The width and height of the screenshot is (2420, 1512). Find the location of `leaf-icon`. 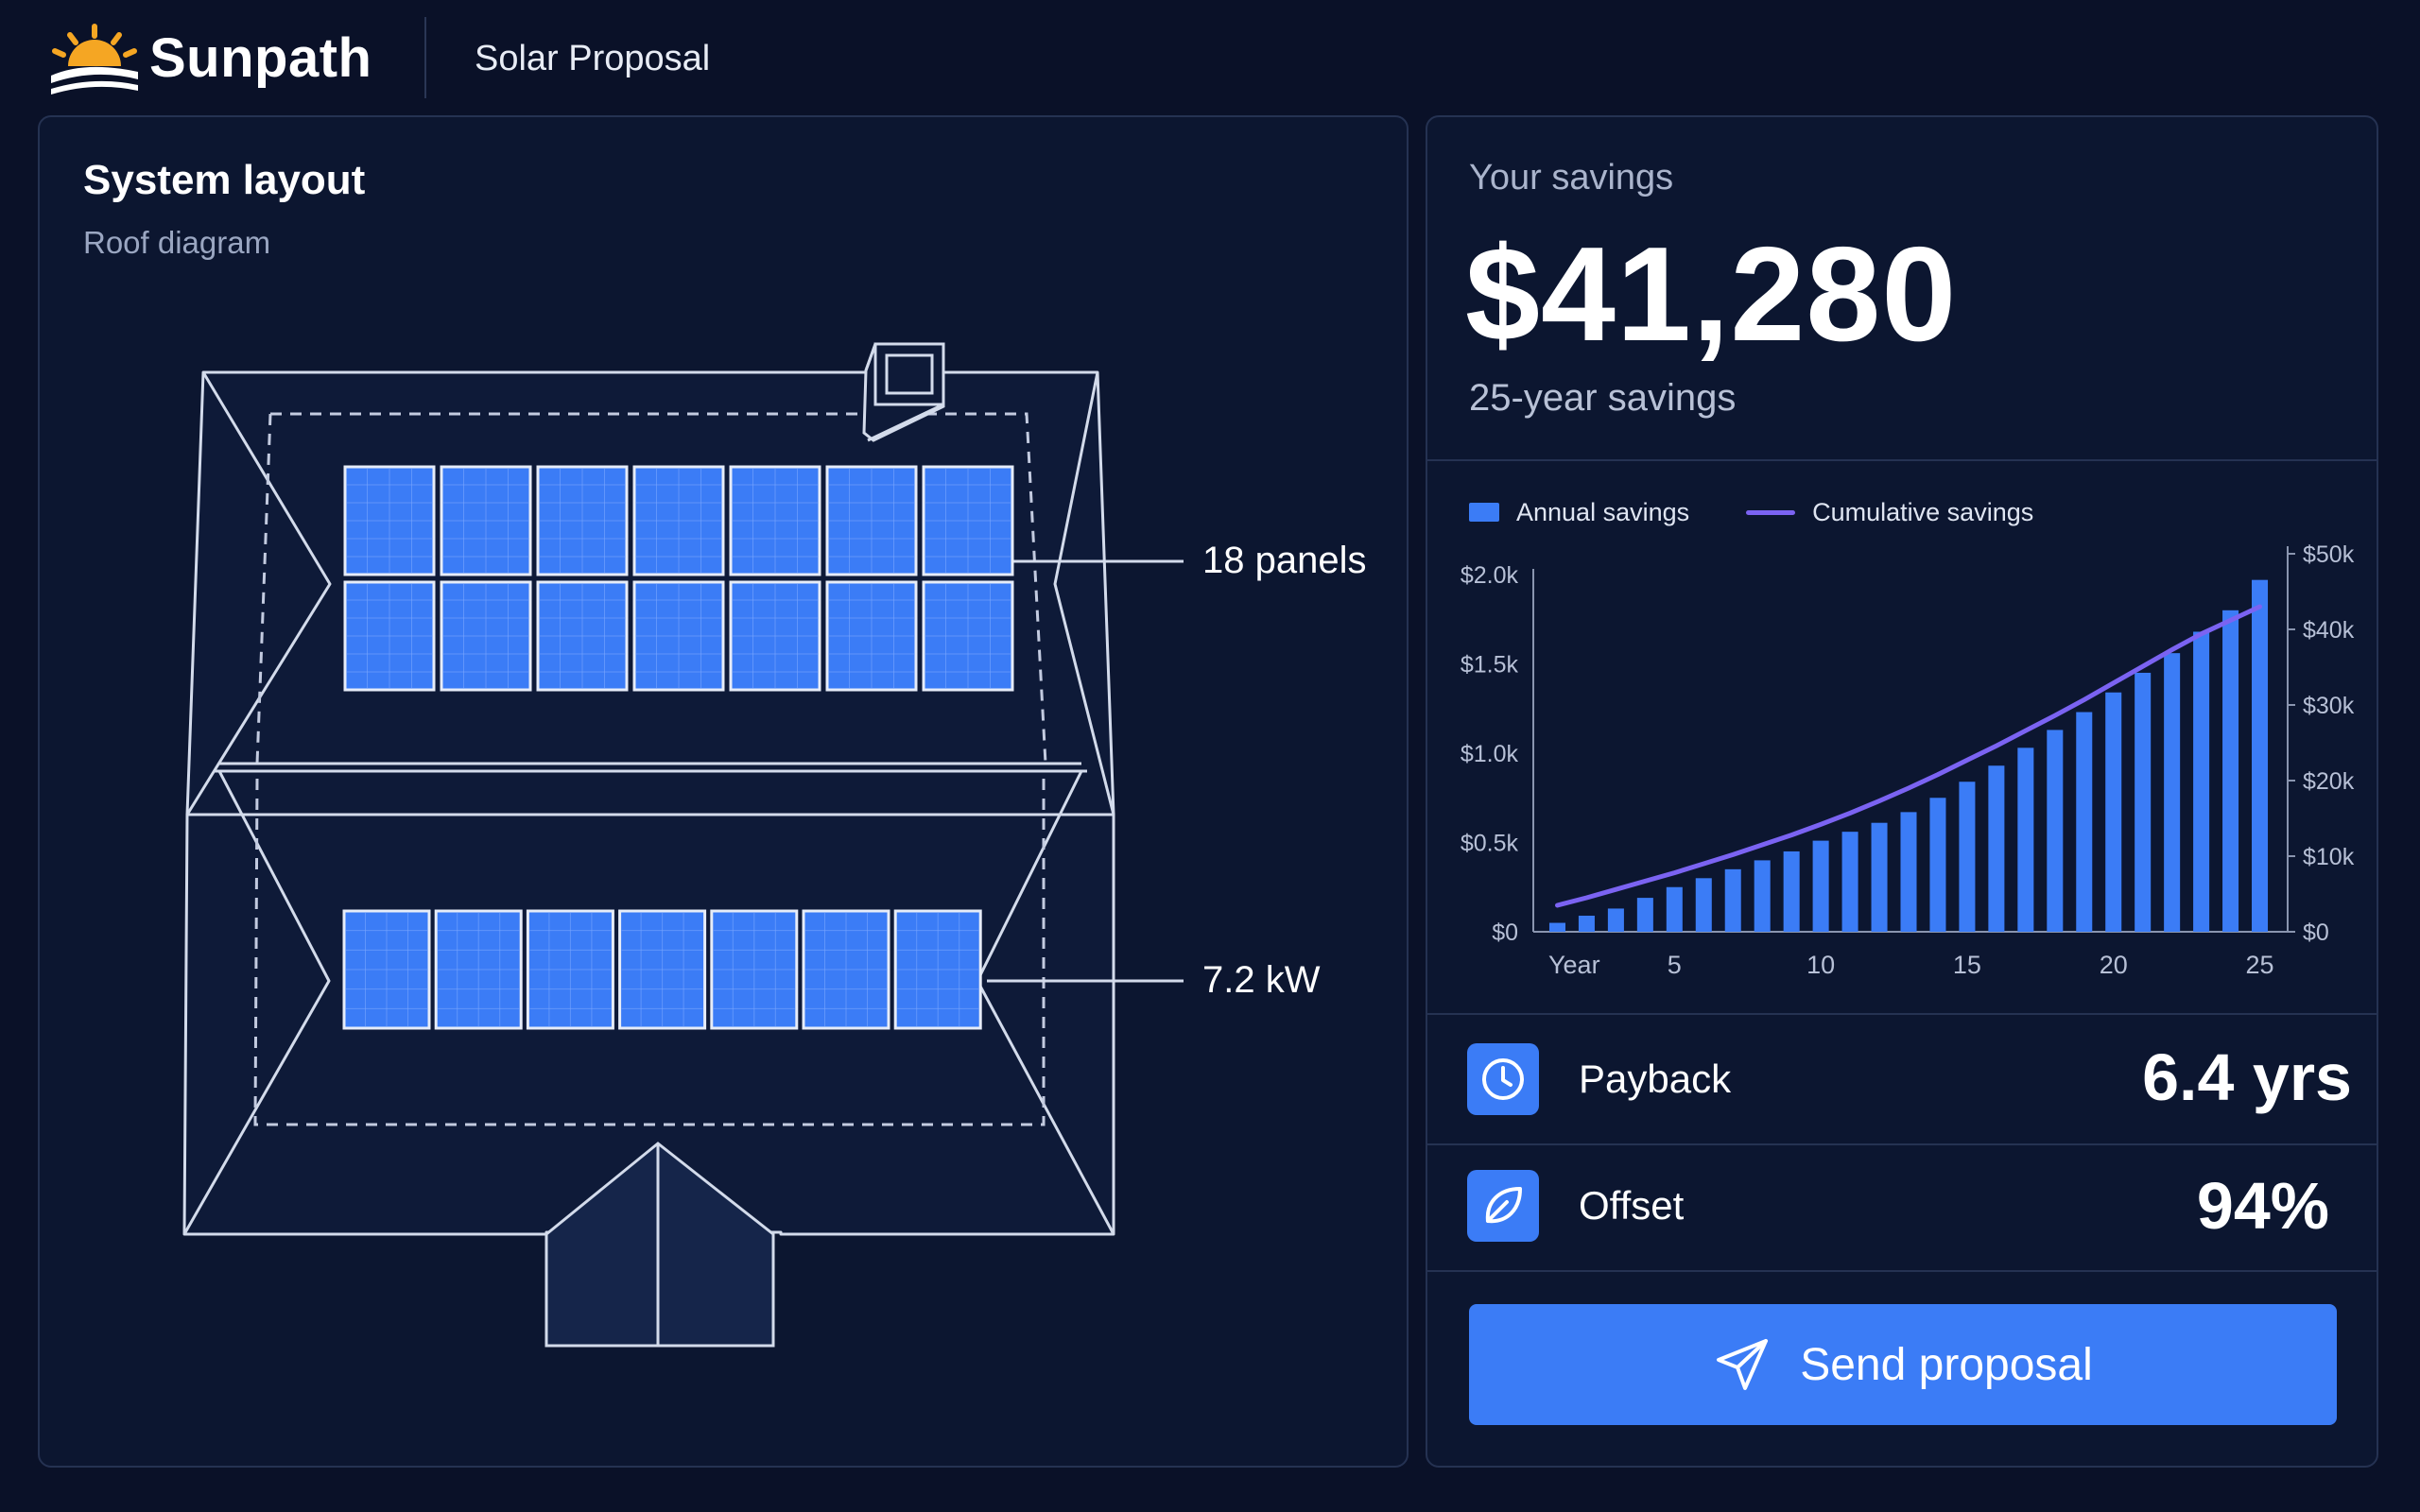

leaf-icon is located at coordinates (1503, 1205).